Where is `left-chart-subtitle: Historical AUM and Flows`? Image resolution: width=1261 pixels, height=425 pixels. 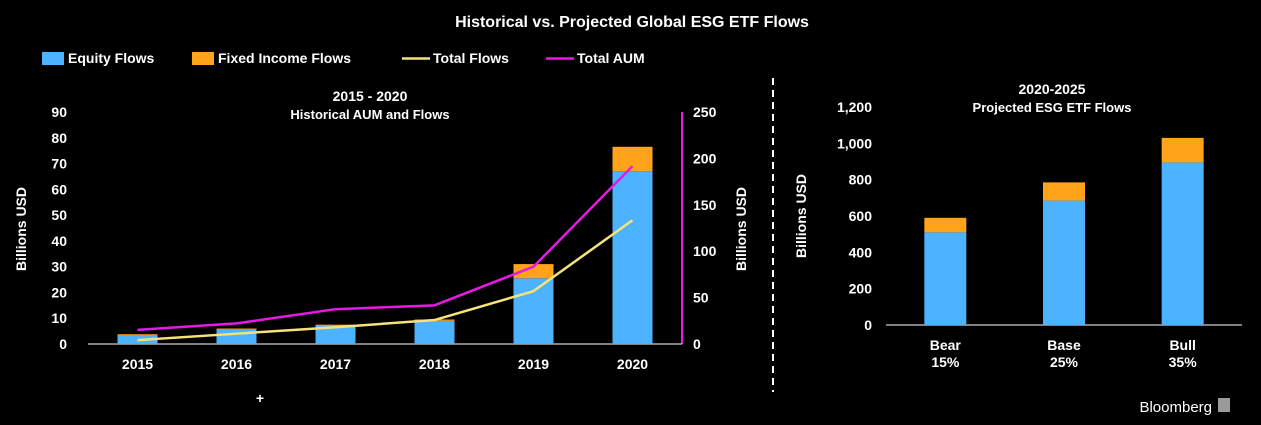 left-chart-subtitle: Historical AUM and Flows is located at coordinates (369, 114).